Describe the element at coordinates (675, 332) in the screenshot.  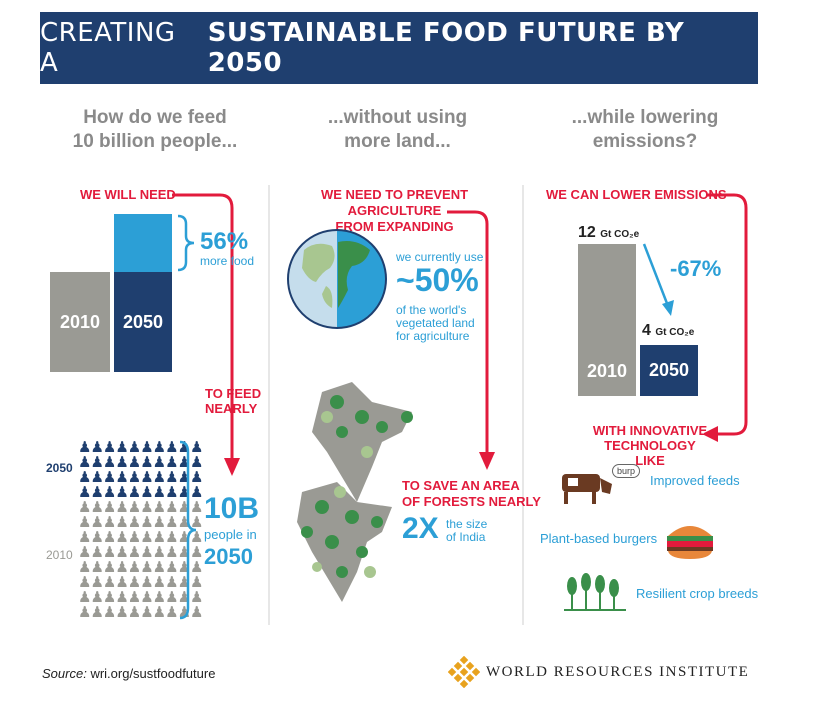
I see `val-2050-unit: Gt CO₂e` at that location.